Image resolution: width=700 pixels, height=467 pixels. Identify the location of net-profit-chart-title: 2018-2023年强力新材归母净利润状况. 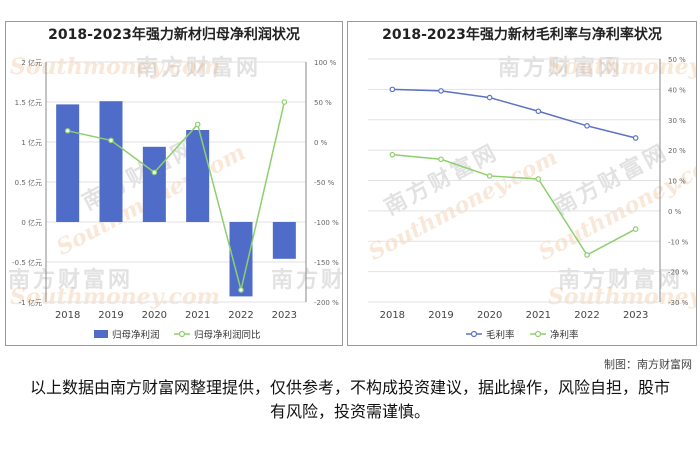
(174, 35).